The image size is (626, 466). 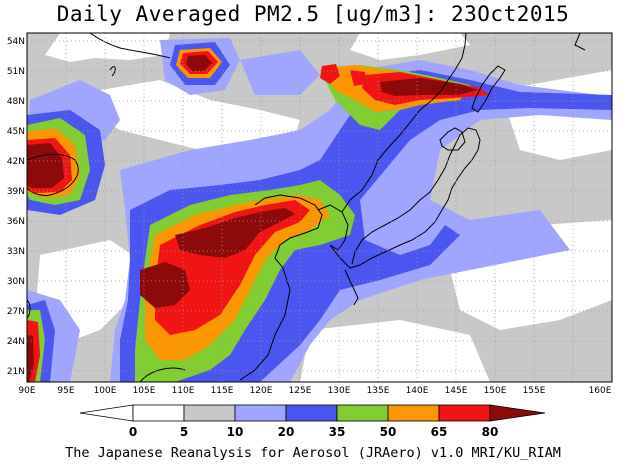 What do you see at coordinates (105, 391) in the screenshot?
I see `lon-label-100e: 100E` at bounding box center [105, 391].